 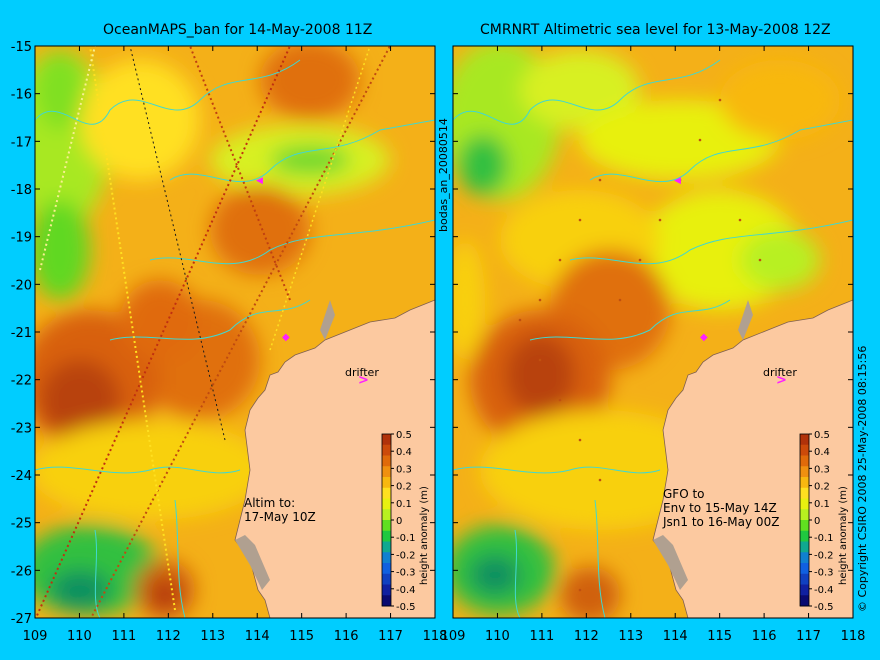 I want to click on lat-tick-label: -20, so click(x=21, y=285).